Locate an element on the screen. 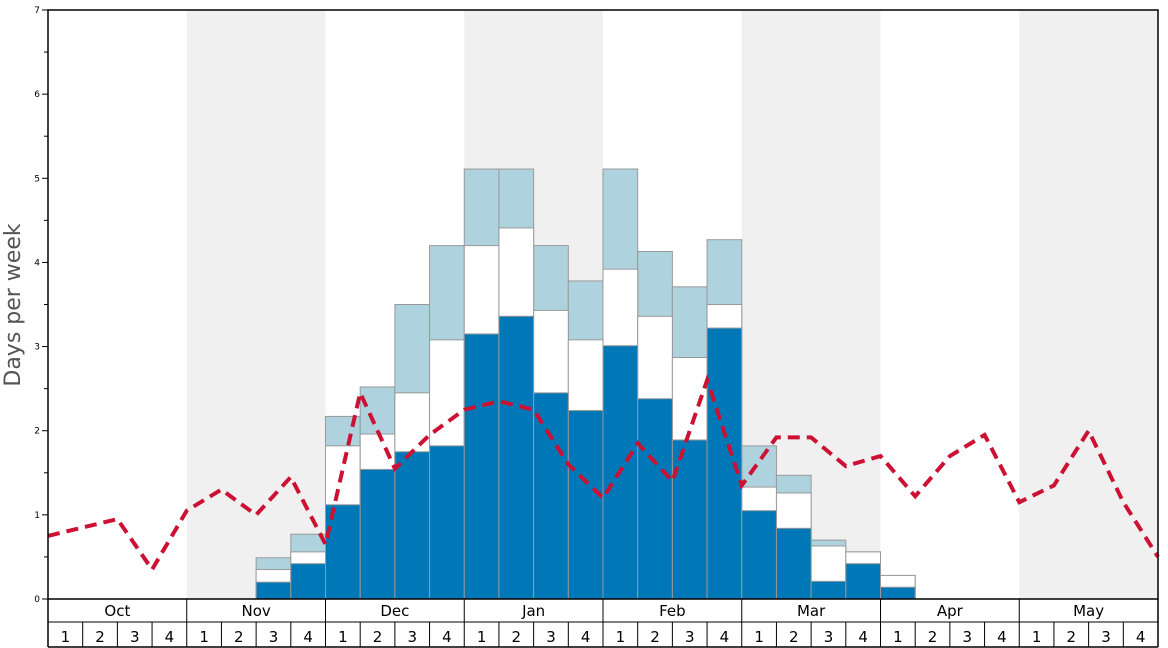  y-tick-label: 6 is located at coordinates (37, 95).